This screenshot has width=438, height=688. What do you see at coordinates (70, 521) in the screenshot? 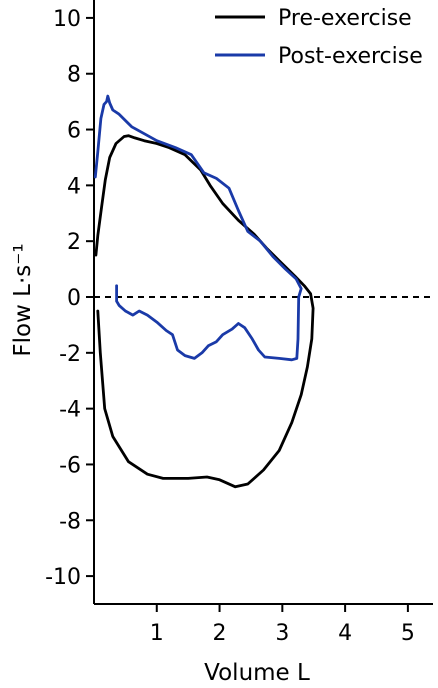
I see `y-tick-label: -8` at bounding box center [70, 521].